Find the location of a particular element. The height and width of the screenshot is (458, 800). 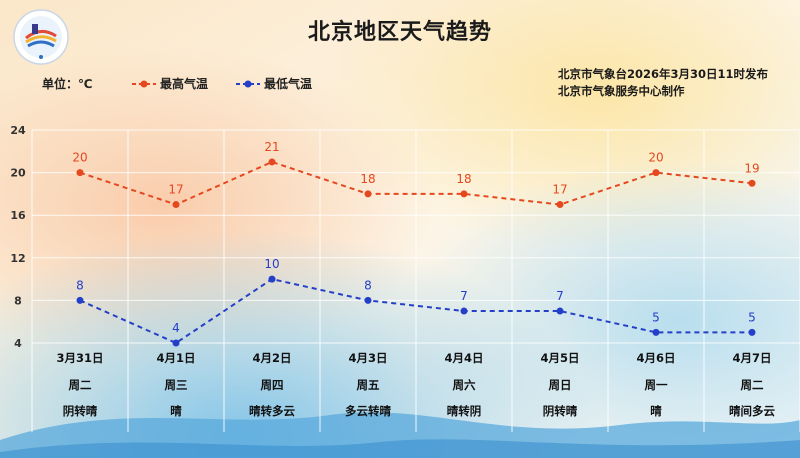

y-tick-label: 8 is located at coordinates (18, 300).